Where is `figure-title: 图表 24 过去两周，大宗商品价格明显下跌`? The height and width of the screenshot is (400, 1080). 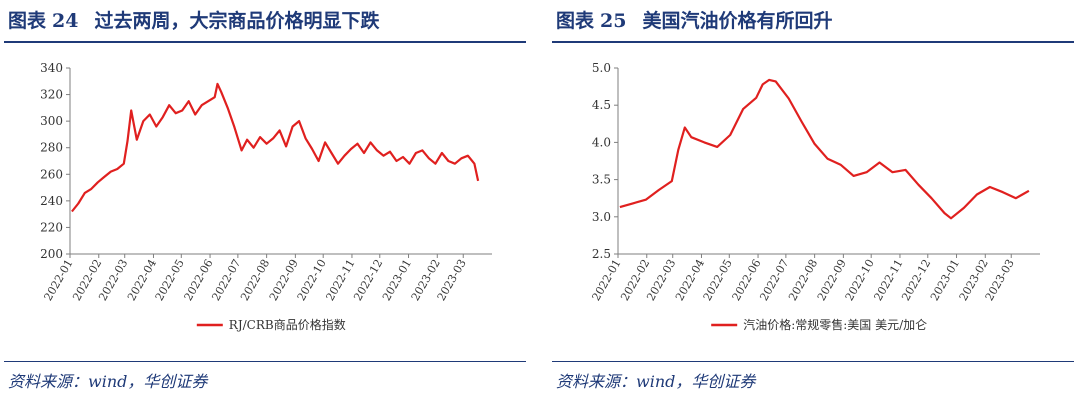 figure-title: 图表 24 过去两周，大宗商品价格明显下跌 is located at coordinates (193, 21).